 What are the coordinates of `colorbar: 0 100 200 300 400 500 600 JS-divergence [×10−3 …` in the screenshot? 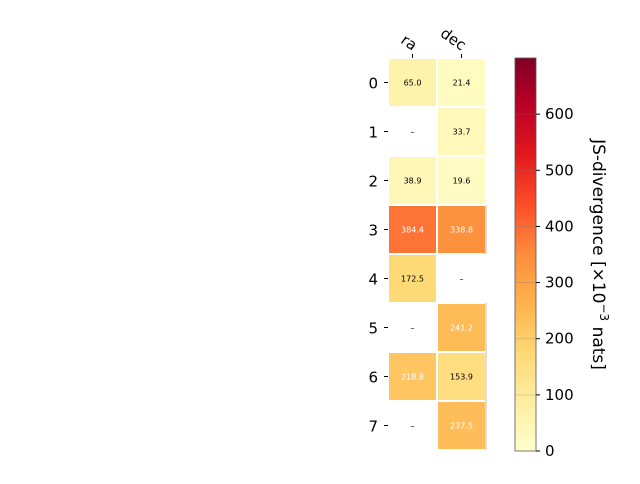 It's located at (562, 258).